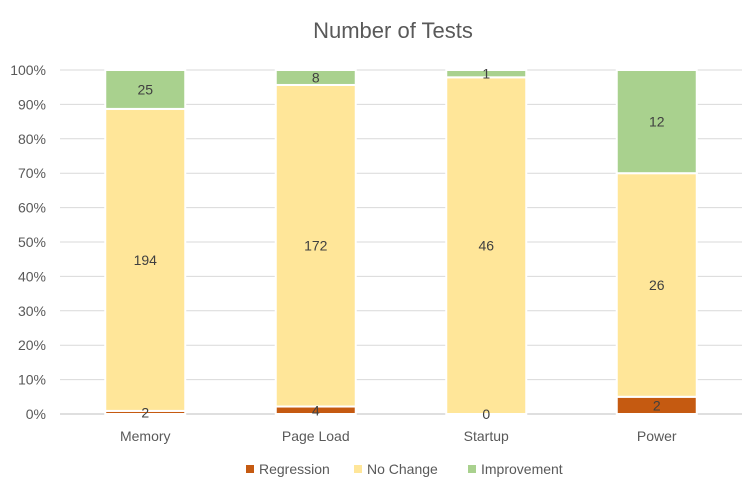 This screenshot has width=750, height=500. Describe the element at coordinates (32, 173) in the screenshot. I see `y-tick-label: 70%` at that location.